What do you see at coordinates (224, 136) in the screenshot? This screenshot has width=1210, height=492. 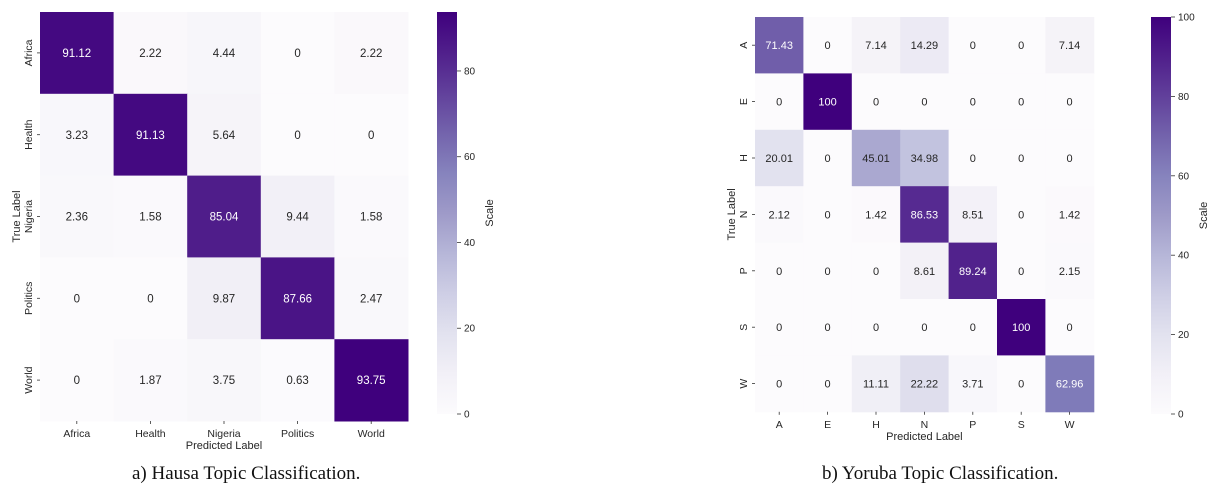 I see `cell-value-label: 5.64` at bounding box center [224, 136].